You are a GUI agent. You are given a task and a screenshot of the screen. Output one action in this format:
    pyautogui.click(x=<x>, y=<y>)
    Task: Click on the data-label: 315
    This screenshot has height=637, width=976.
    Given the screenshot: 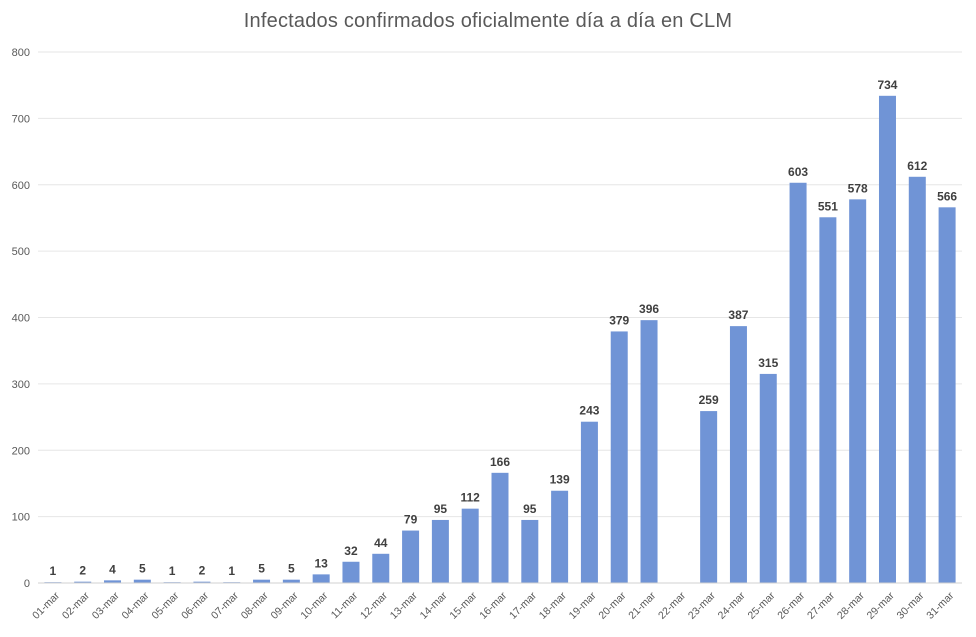 What is the action you would take?
    pyautogui.click(x=768, y=363)
    